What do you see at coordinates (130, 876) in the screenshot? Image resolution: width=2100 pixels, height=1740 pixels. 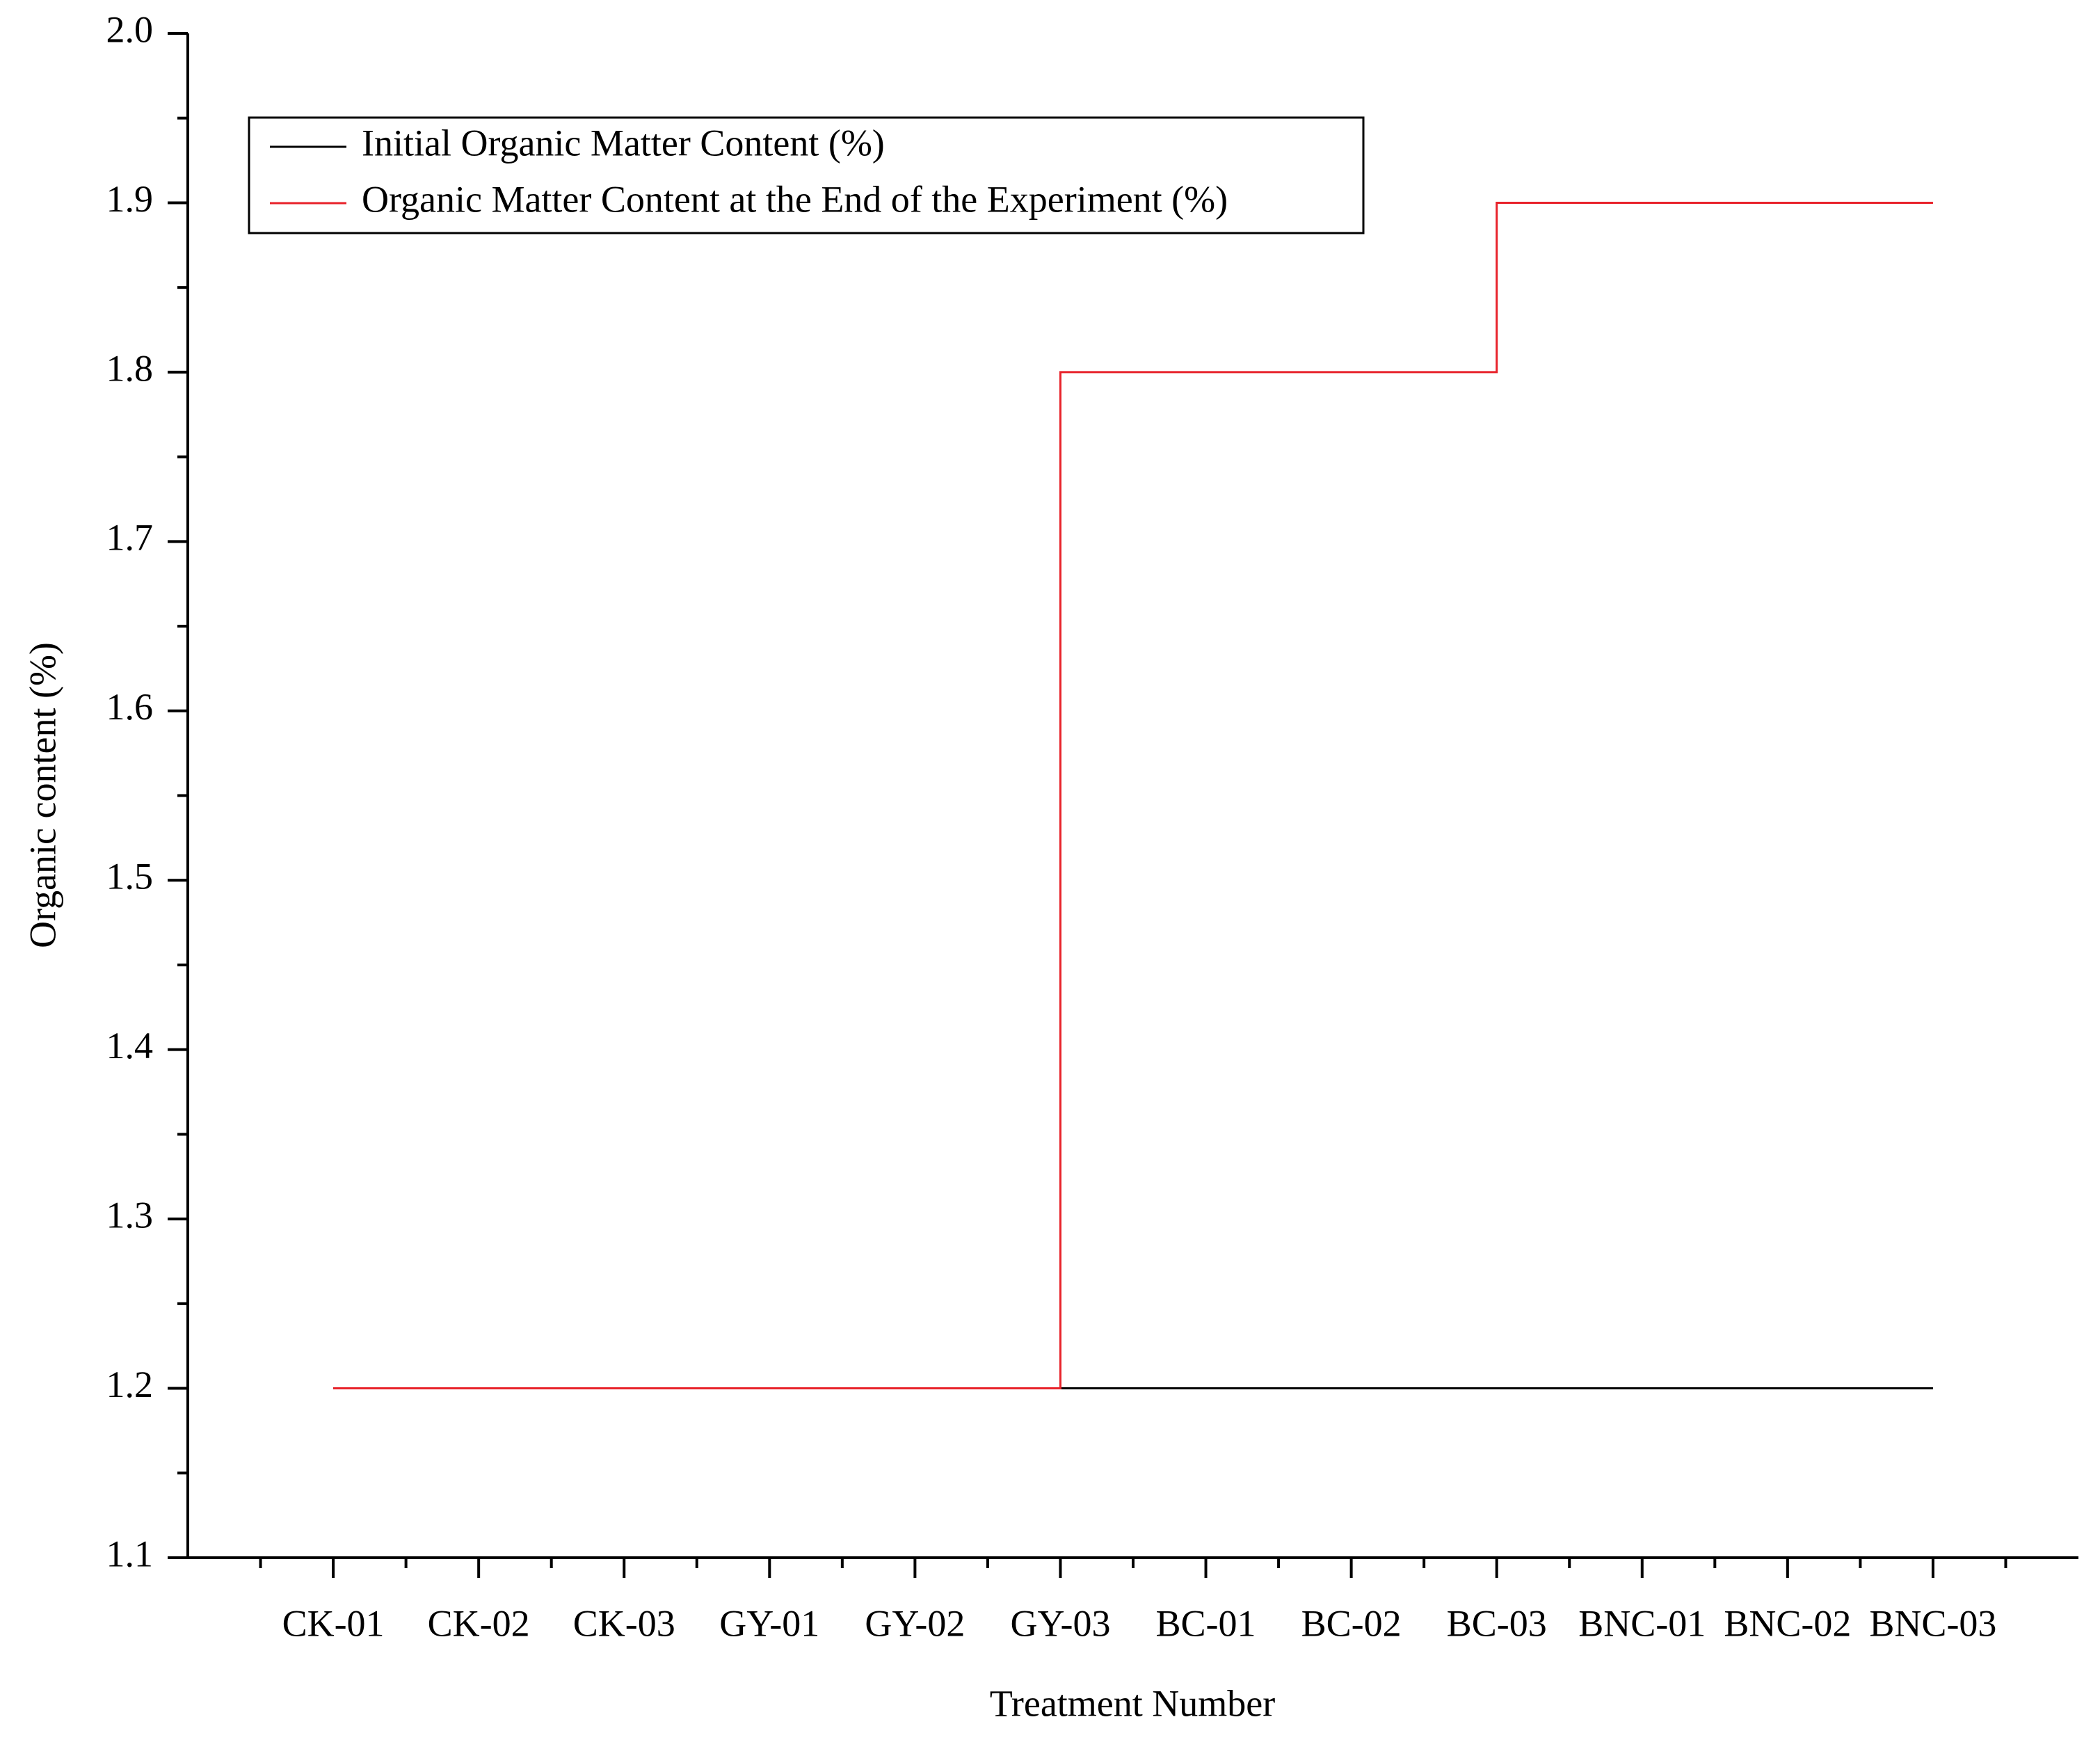 I see `y-tick-label: 1.5` at bounding box center [130, 876].